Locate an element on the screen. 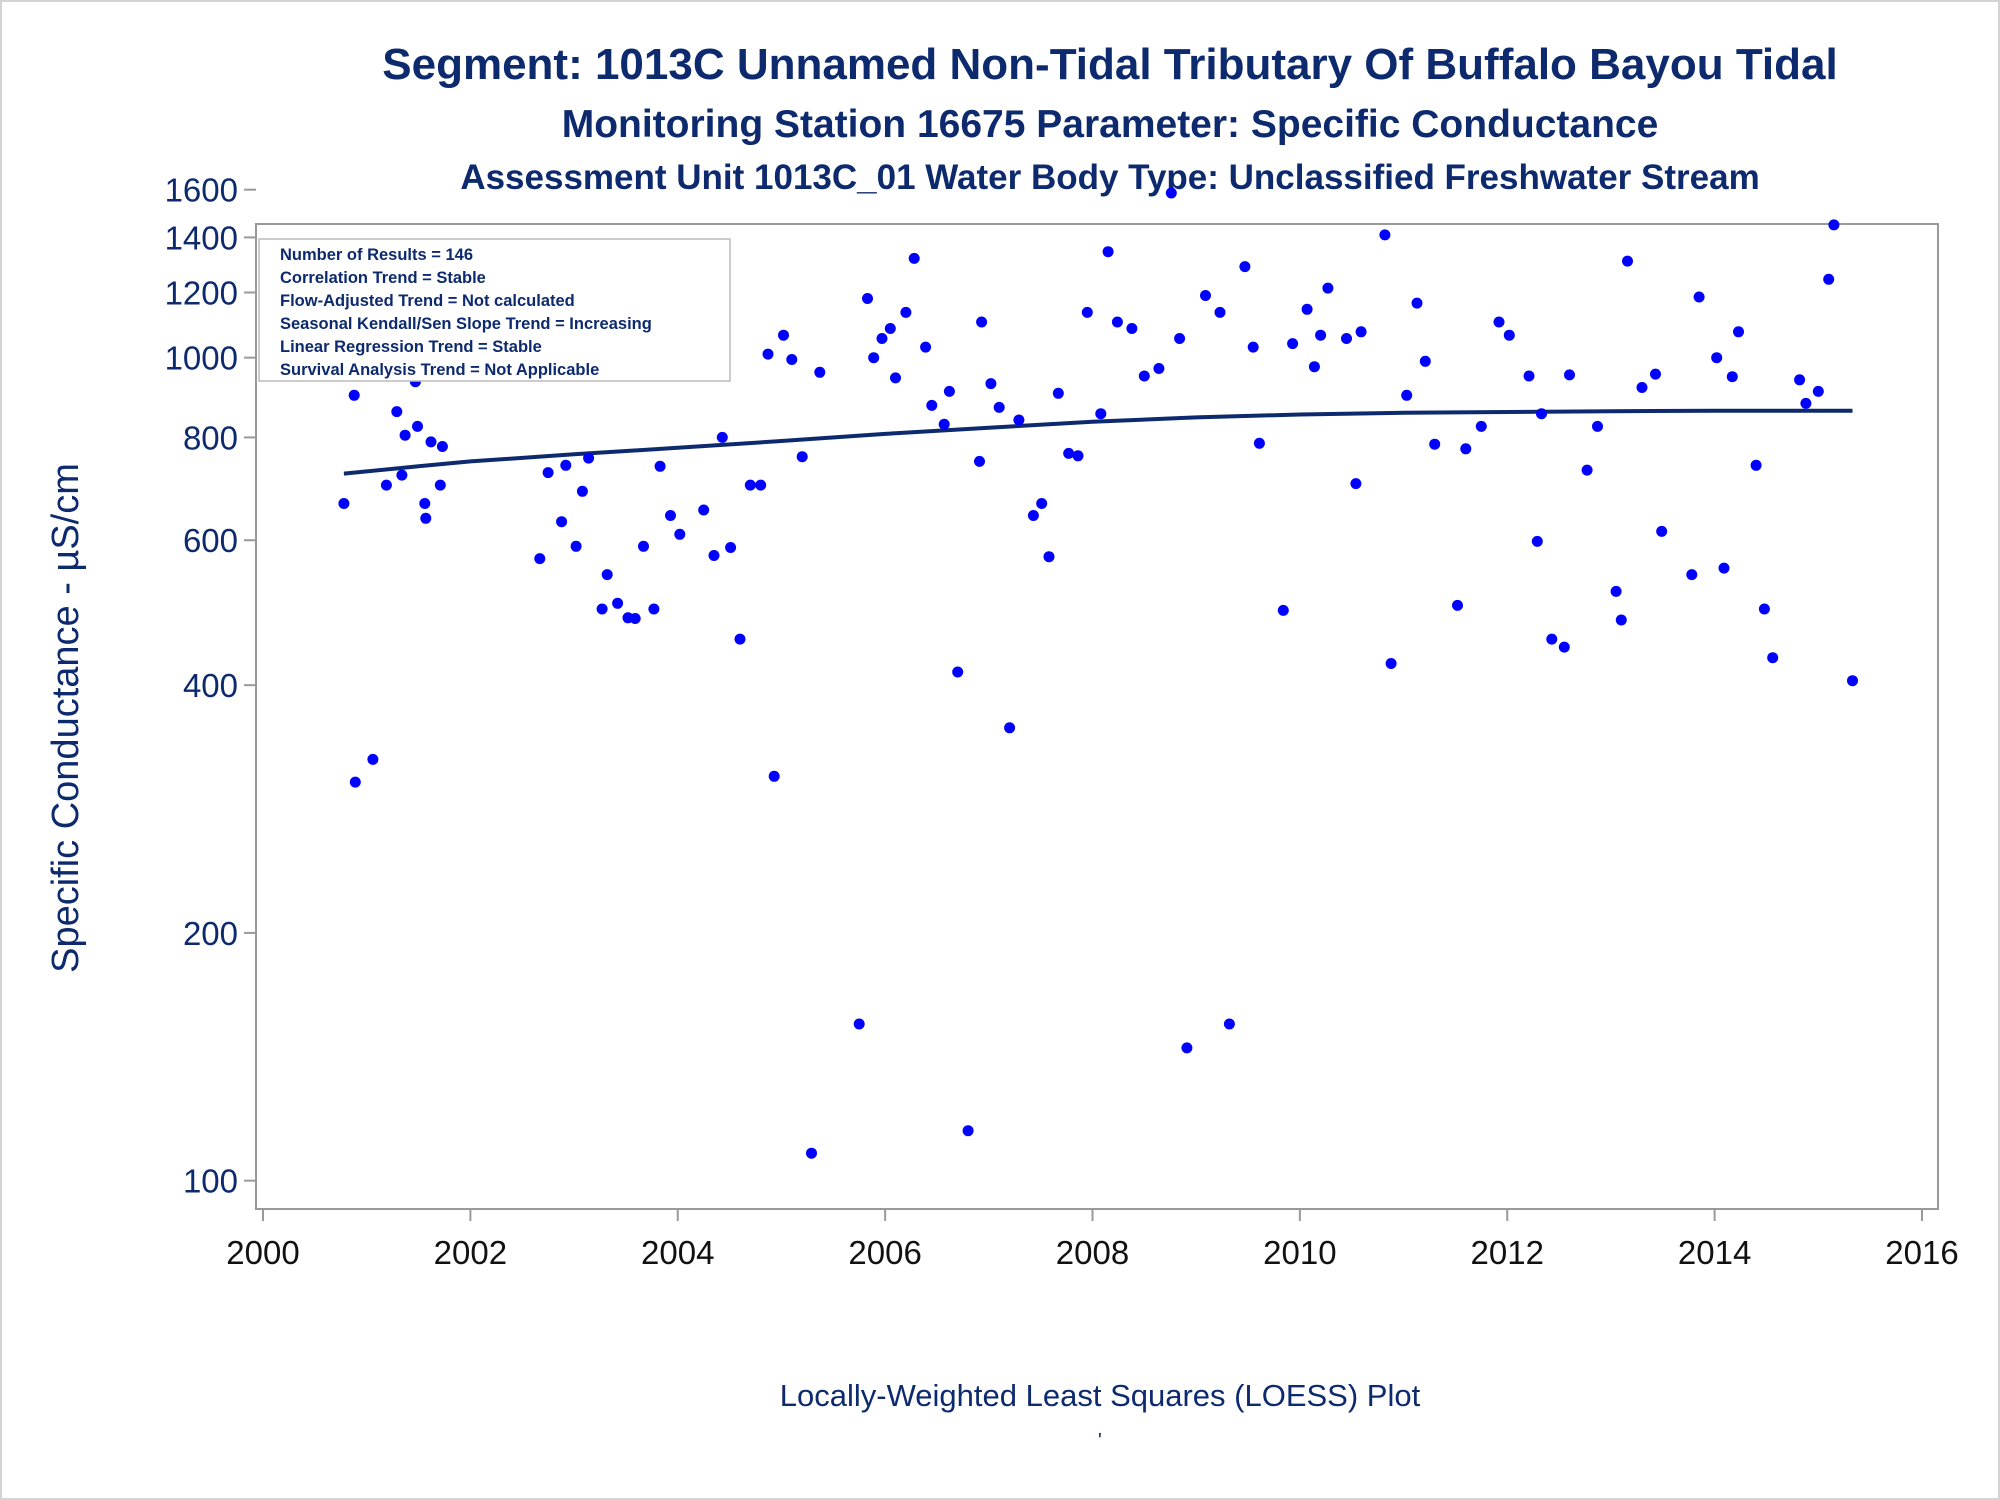  x-tick-label: 2016 is located at coordinates (1921, 1252).